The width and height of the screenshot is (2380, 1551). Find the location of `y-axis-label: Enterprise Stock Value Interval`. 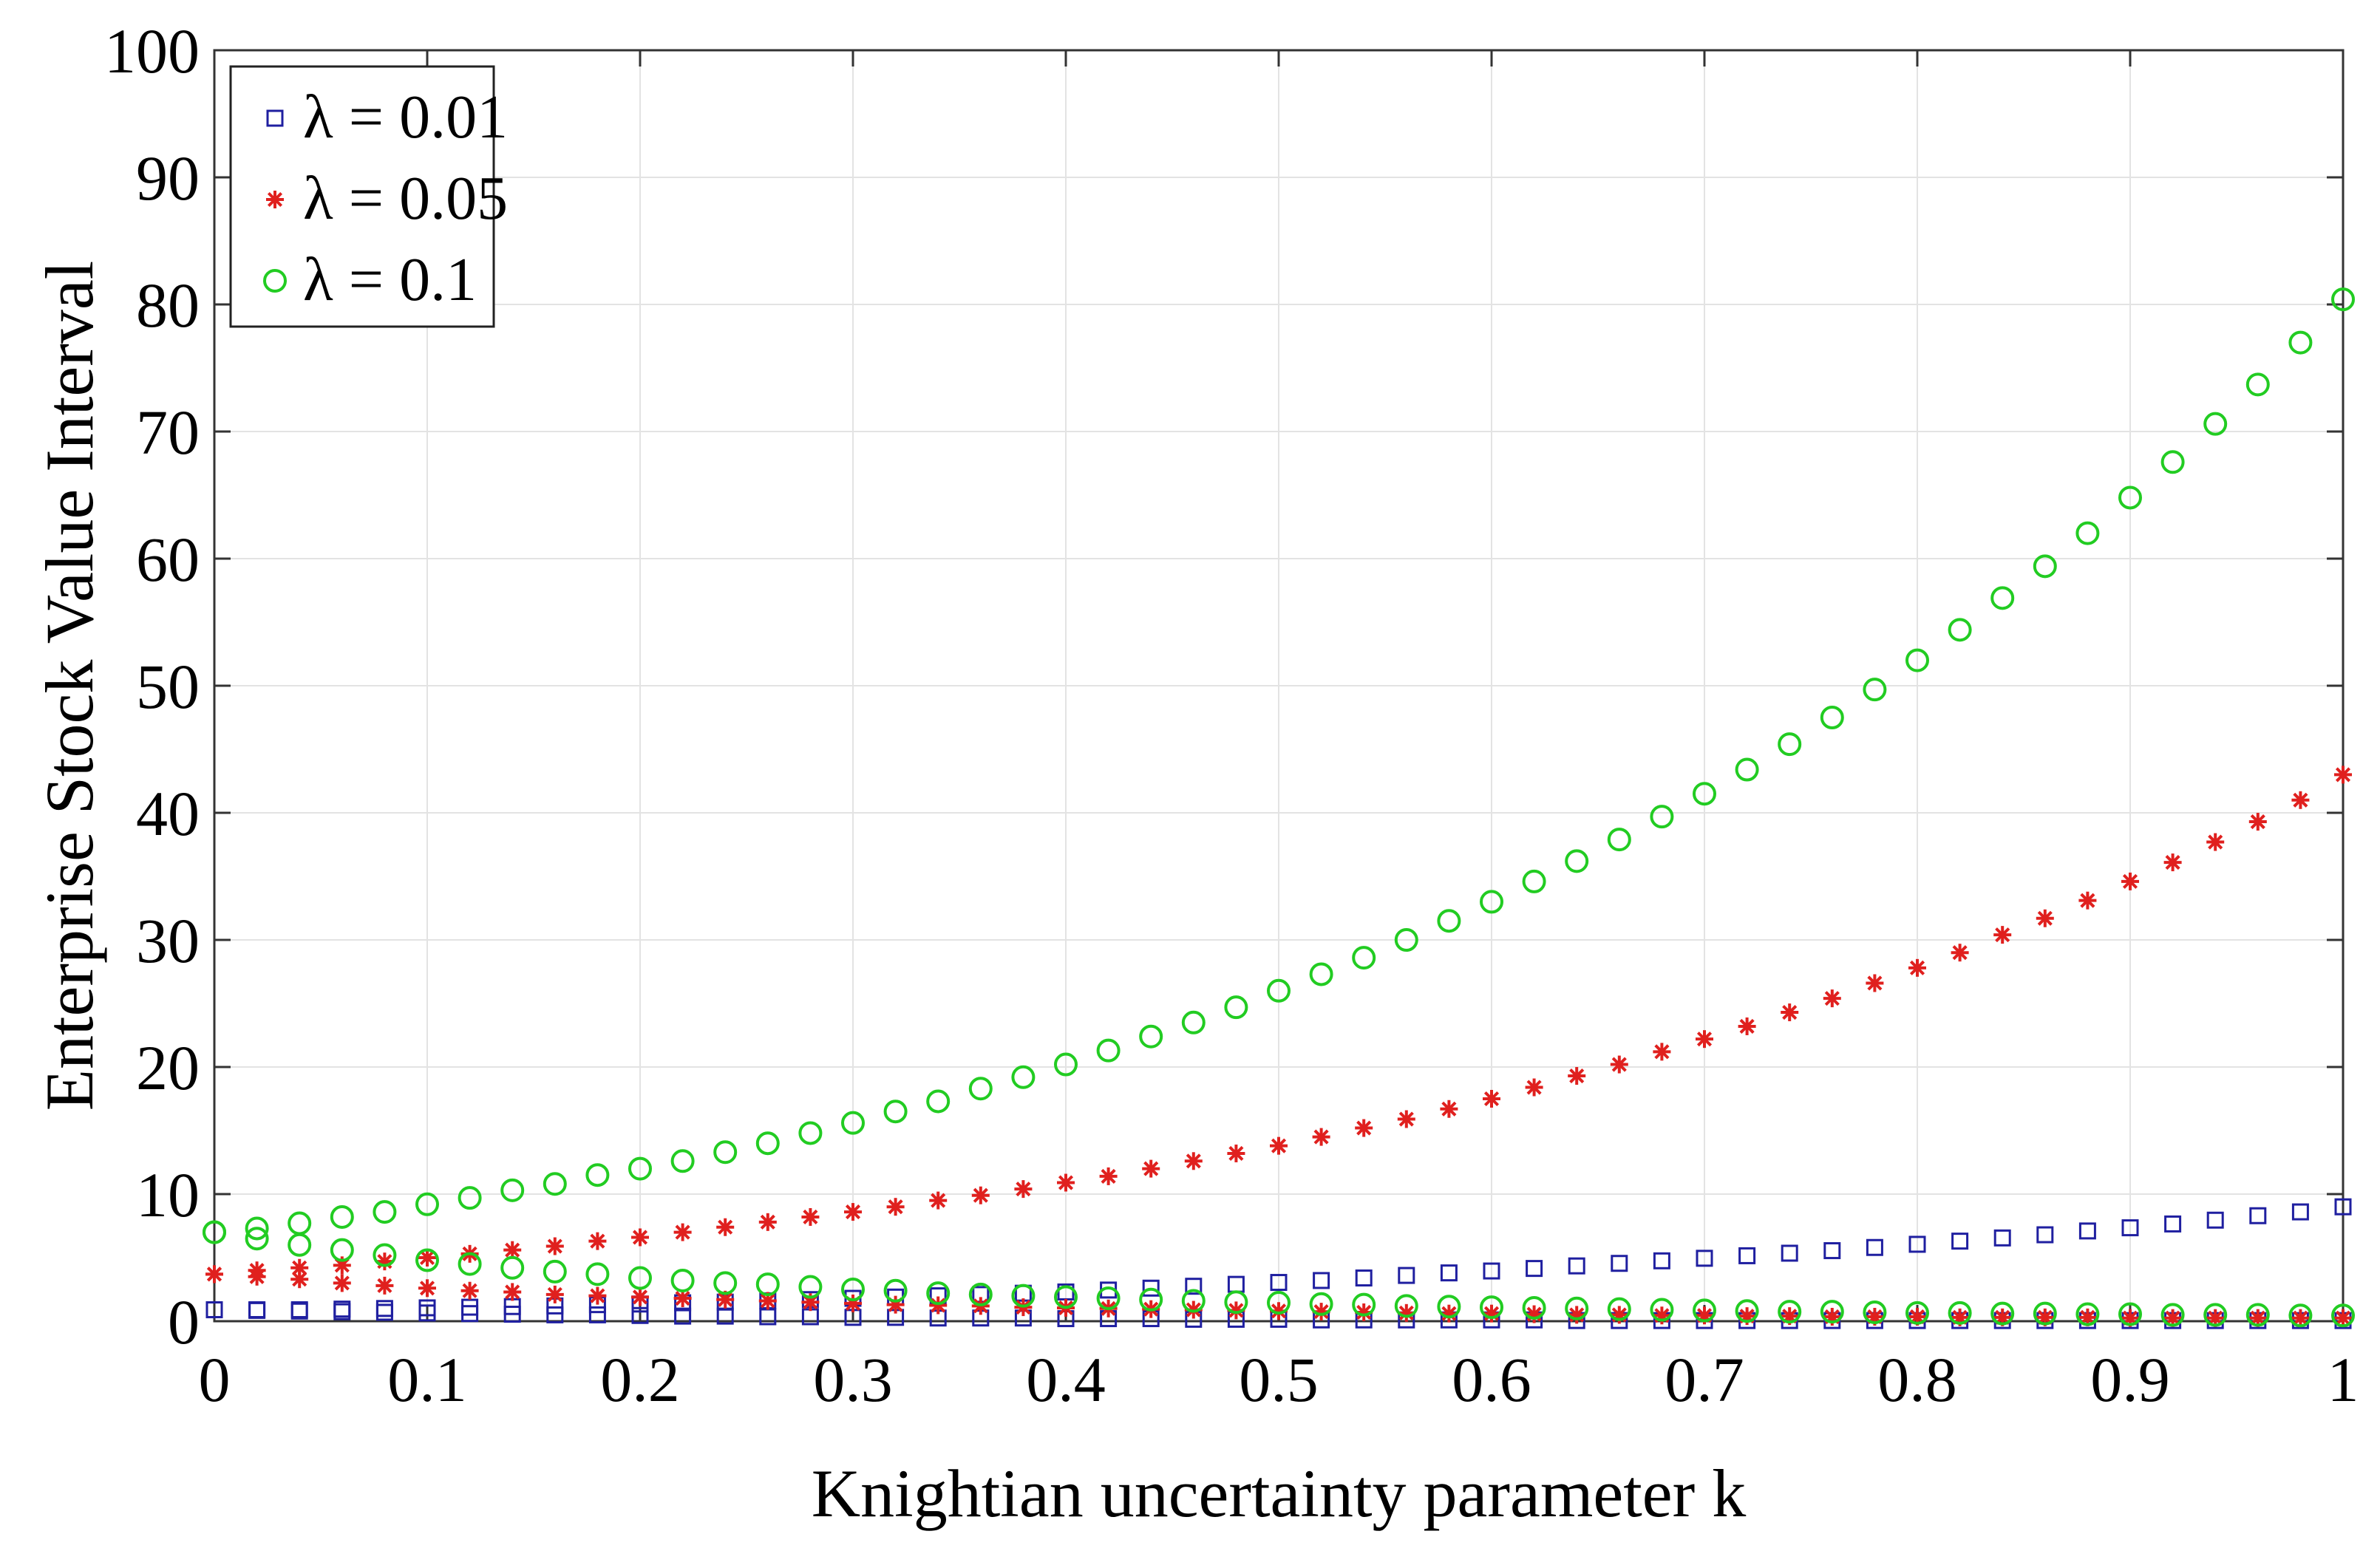

y-axis-label: Enterprise Stock Value Interval is located at coordinates (69, 686).